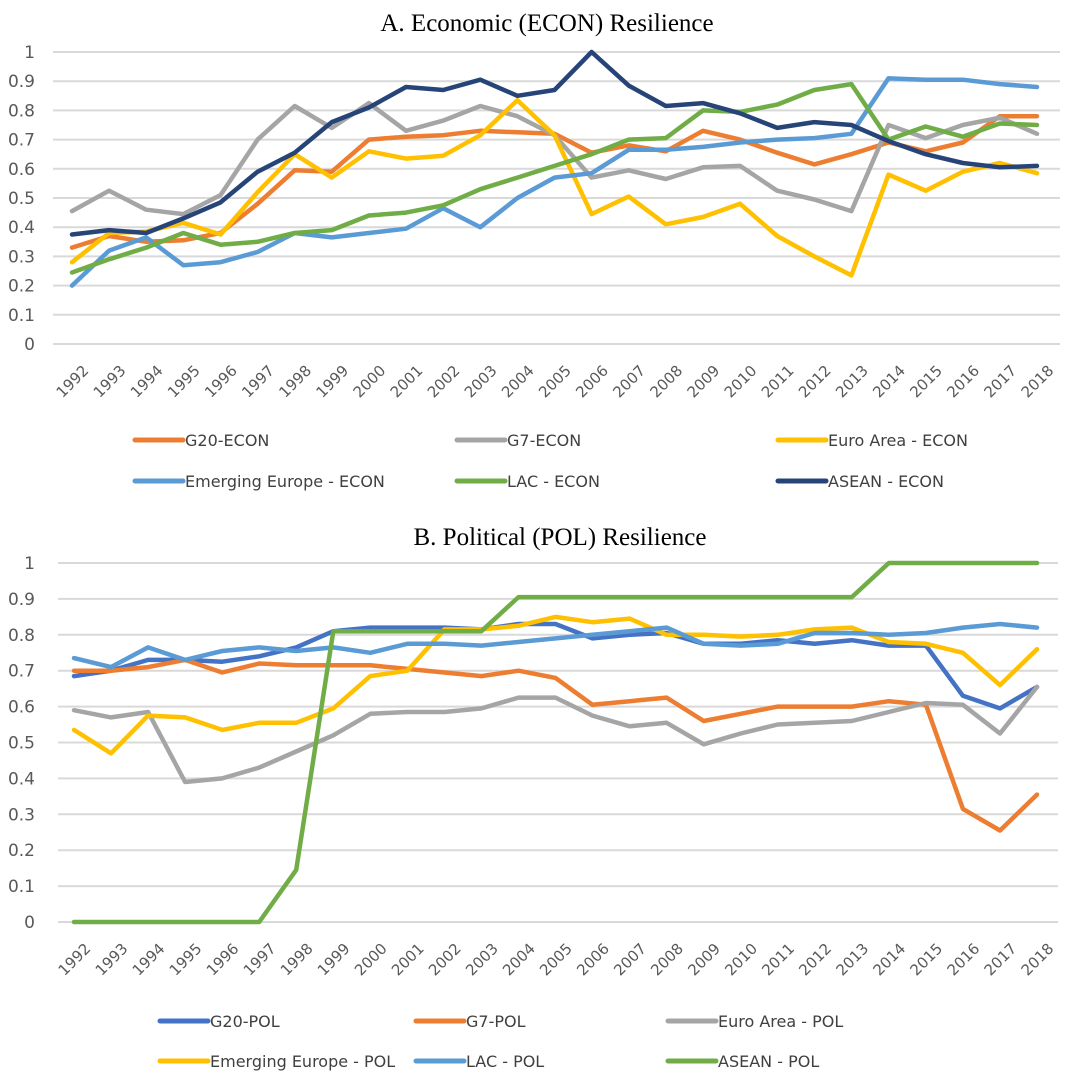  Describe the element at coordinates (778, 382) in the screenshot. I see `x-tick-label: 2011` at that location.